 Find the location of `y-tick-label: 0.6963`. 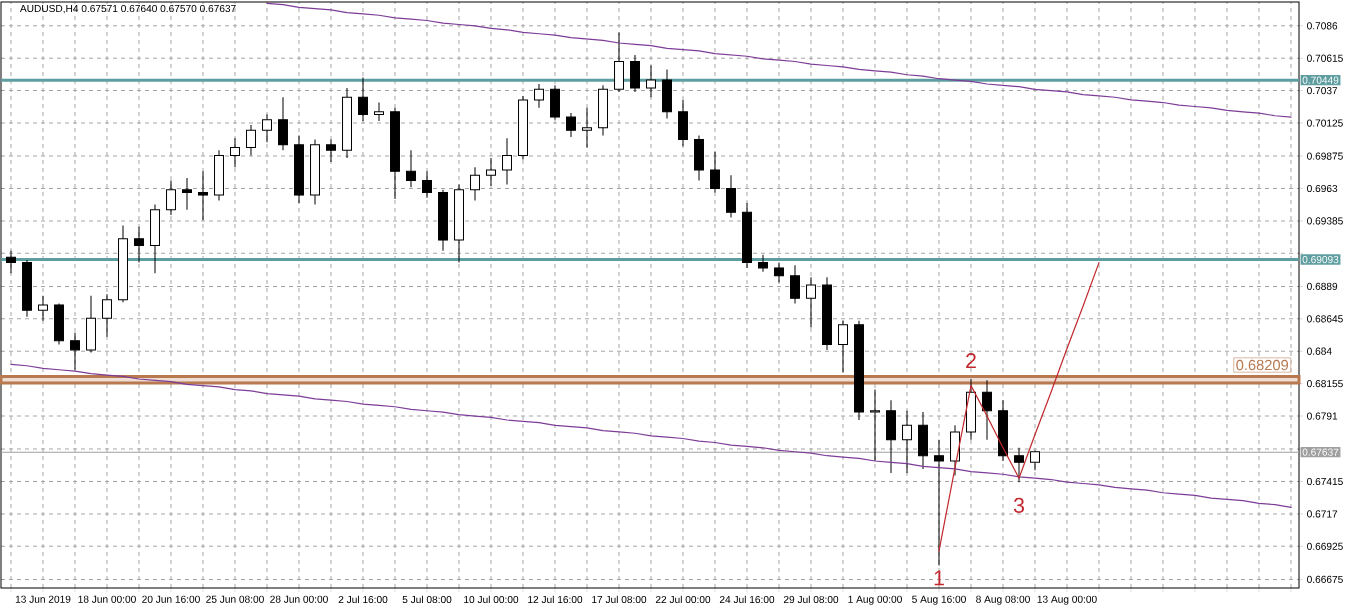

y-tick-label: 0.6963 is located at coordinates (1322, 188).